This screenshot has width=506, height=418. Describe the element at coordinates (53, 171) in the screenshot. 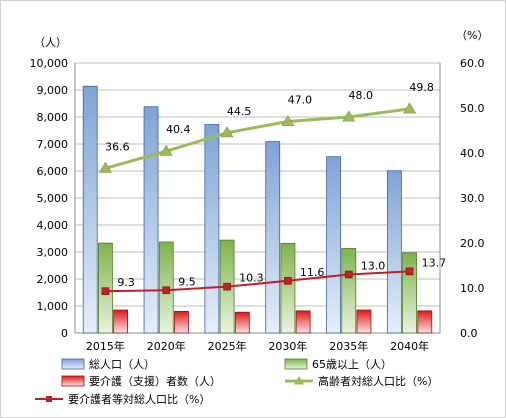

I see `y-left-tick-label: 6,000` at that location.